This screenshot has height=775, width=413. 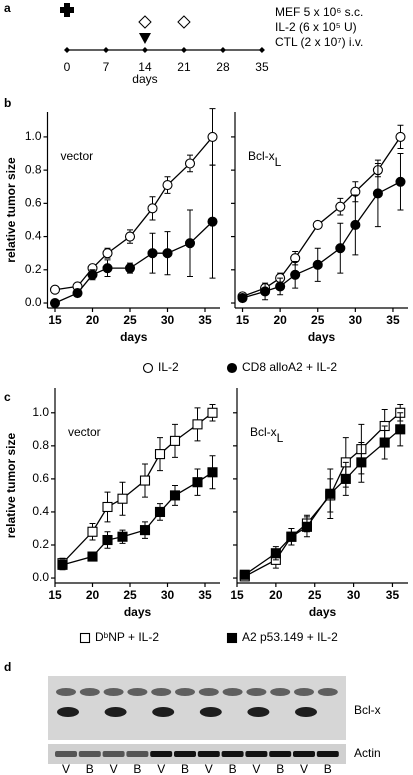 What do you see at coordinates (290, 637) in the screenshot?
I see `legend-label: A2 p53.149 + IL-2` at bounding box center [290, 637].